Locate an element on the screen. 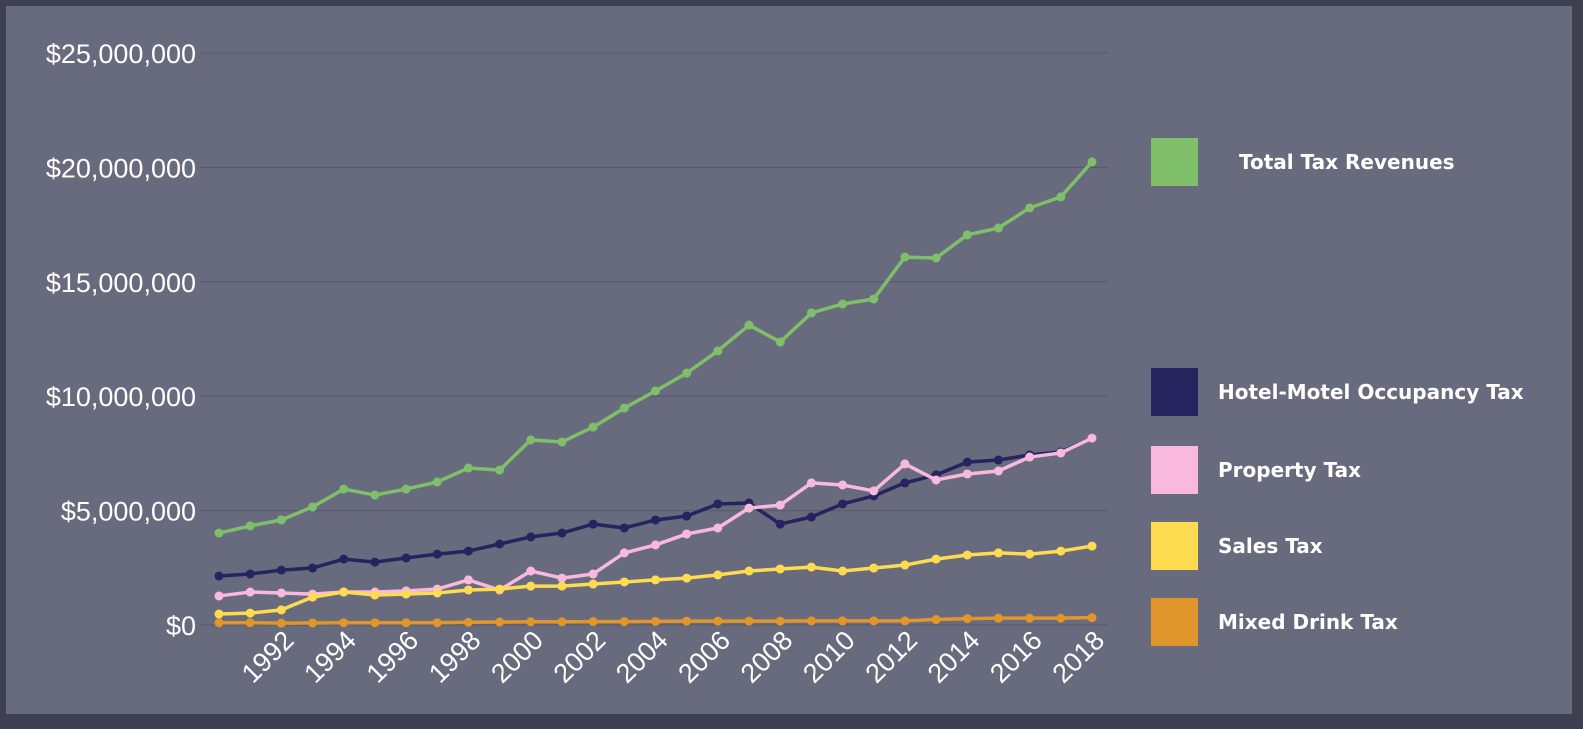  legend-label: Total Tax Revenues is located at coordinates (1347, 162).